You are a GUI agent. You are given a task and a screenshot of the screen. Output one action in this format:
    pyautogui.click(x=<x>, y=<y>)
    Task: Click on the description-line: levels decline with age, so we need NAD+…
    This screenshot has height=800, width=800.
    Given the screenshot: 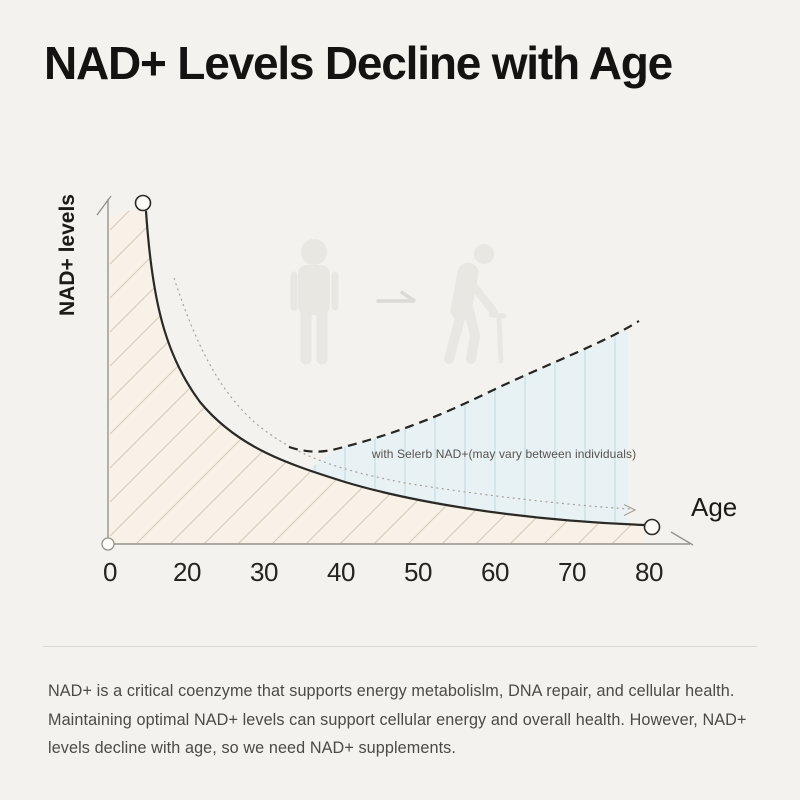 What is the action you would take?
    pyautogui.click(x=252, y=748)
    